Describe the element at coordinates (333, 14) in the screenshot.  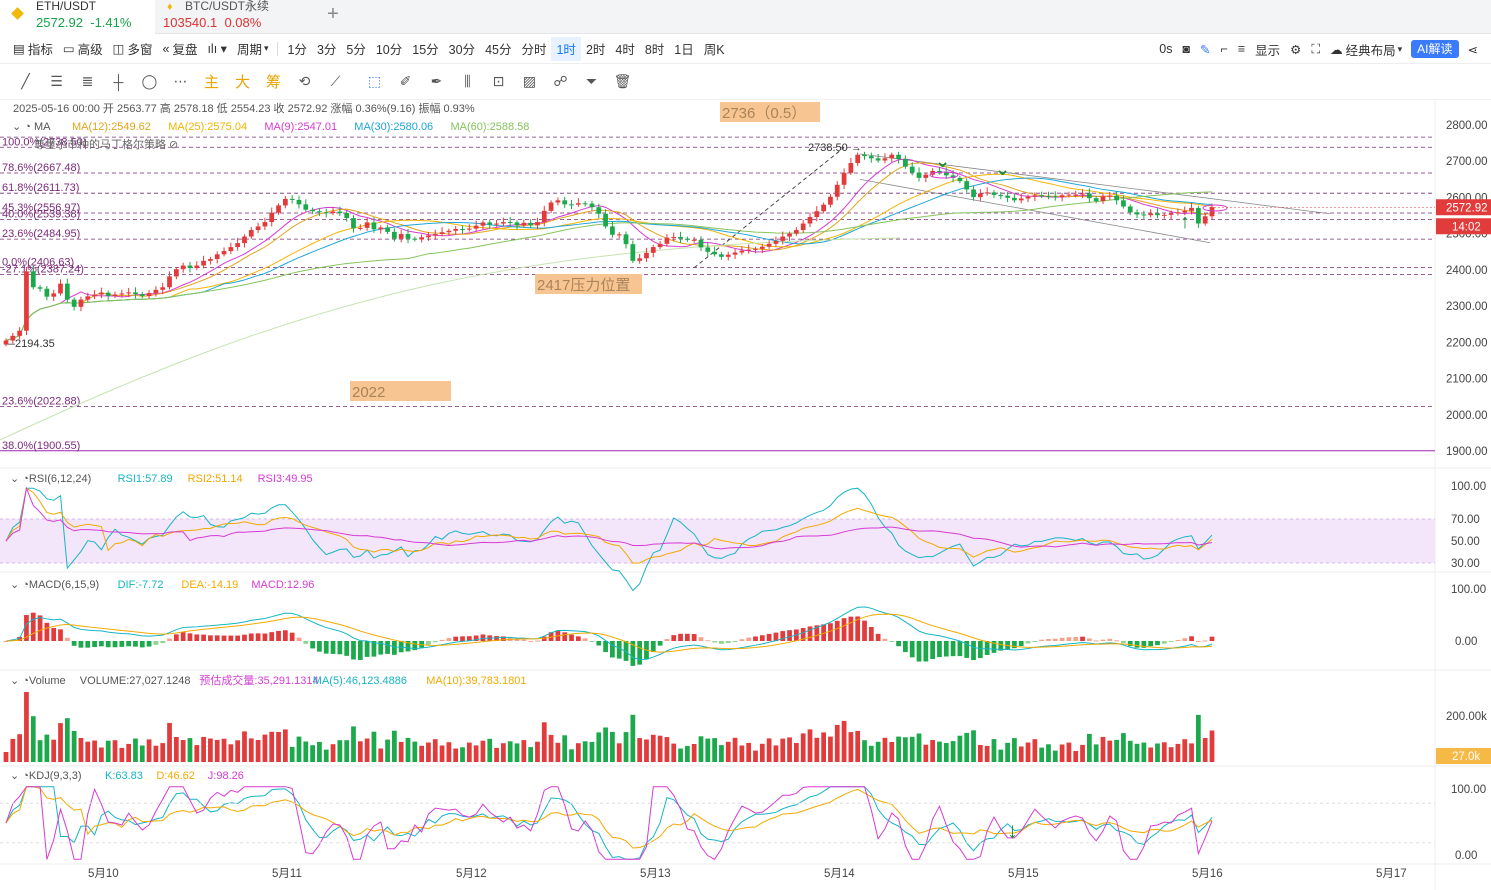
I see `add-tab-button: +` at that location.